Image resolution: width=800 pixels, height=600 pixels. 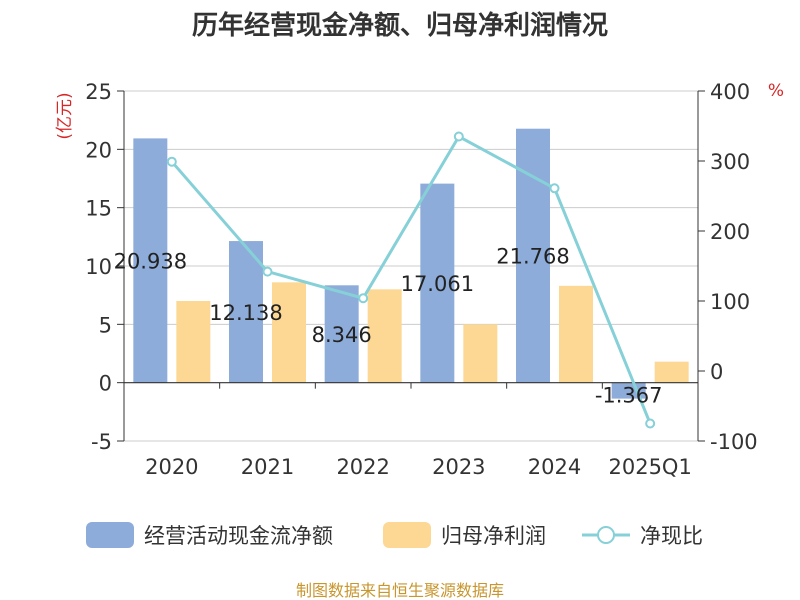 I want to click on y-left-tick-label: 5, so click(x=105, y=325).